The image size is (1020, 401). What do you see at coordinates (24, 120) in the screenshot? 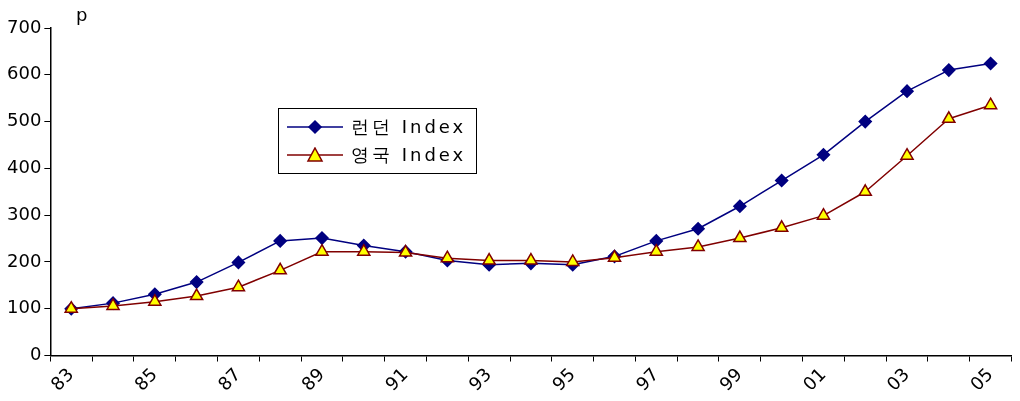
I see `y-tick-label: 500` at bounding box center [24, 120].